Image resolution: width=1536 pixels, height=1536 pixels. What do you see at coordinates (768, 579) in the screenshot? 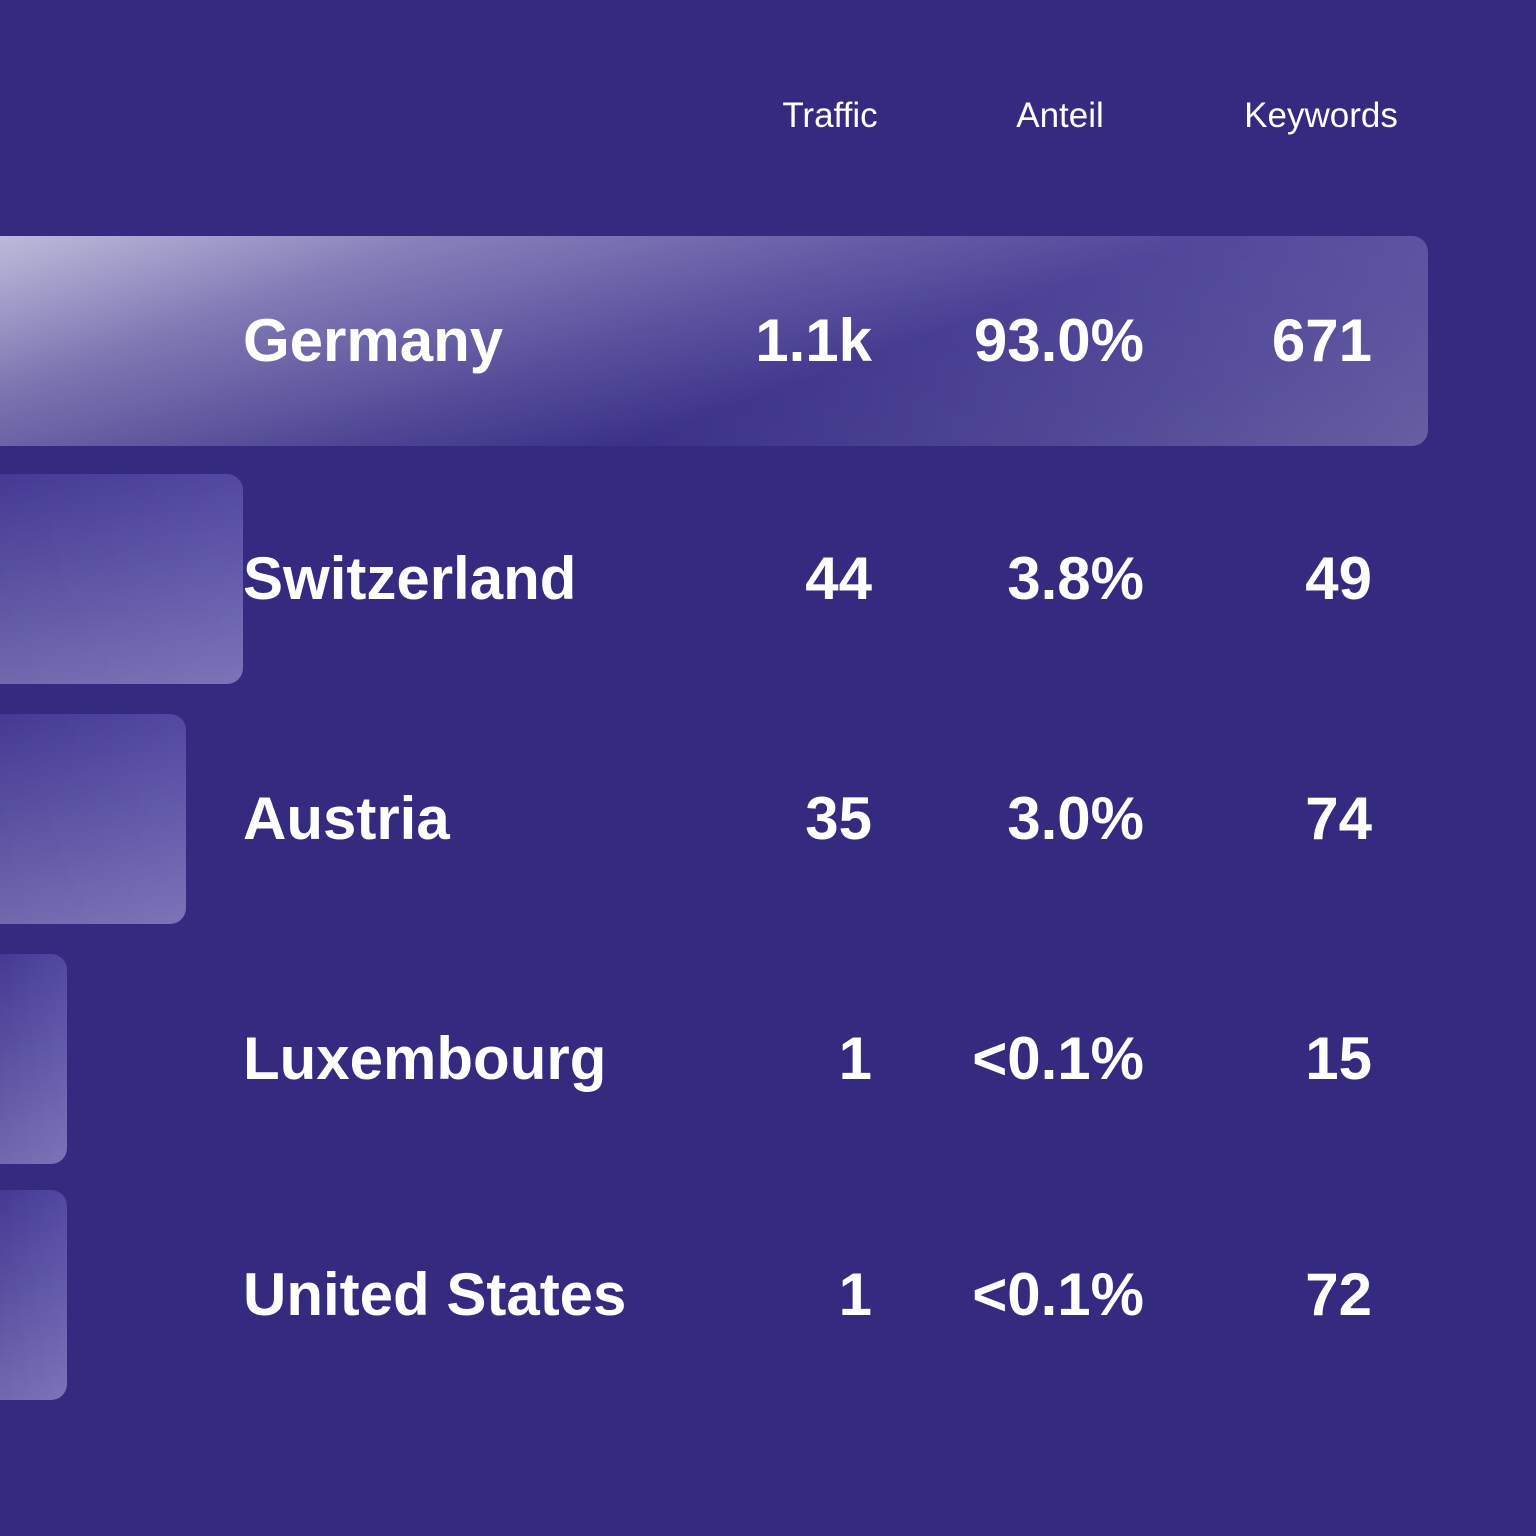
I see `table-row: Switzerland 44 3.8% 49` at bounding box center [768, 579].